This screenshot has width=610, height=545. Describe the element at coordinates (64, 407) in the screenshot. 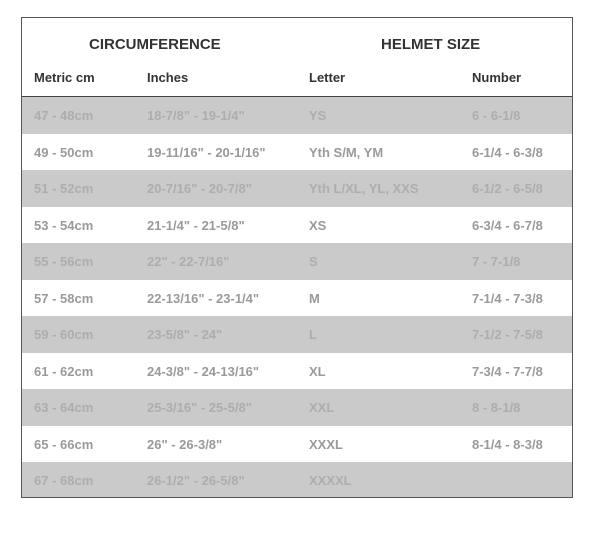

I see `metric-cell: 63 - 64cm` at that location.